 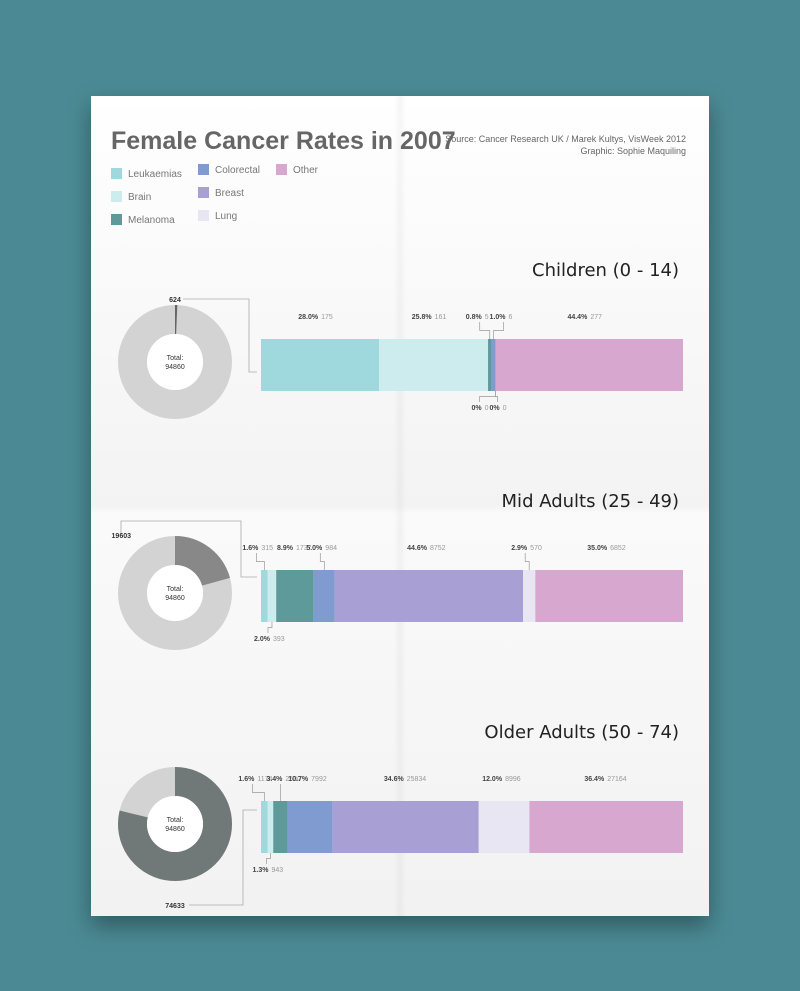 What do you see at coordinates (617, 779) in the screenshot?
I see `segment-count: 27164` at bounding box center [617, 779].